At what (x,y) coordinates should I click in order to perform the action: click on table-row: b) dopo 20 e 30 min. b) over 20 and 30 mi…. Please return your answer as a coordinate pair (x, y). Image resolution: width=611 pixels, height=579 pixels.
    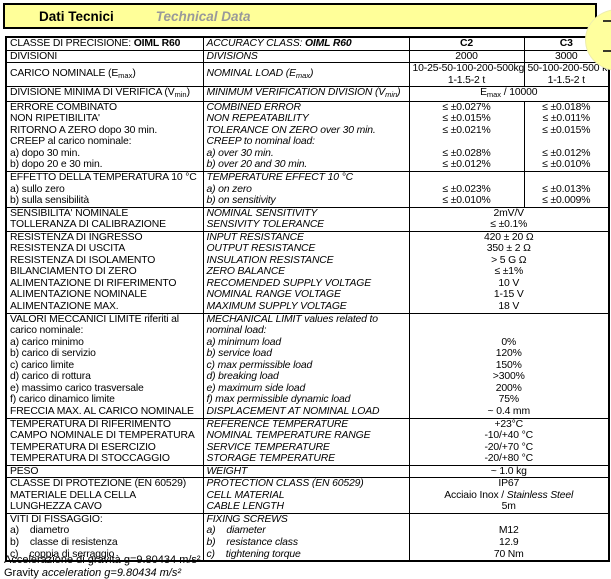
    Looking at the image, I should click on (307, 165).